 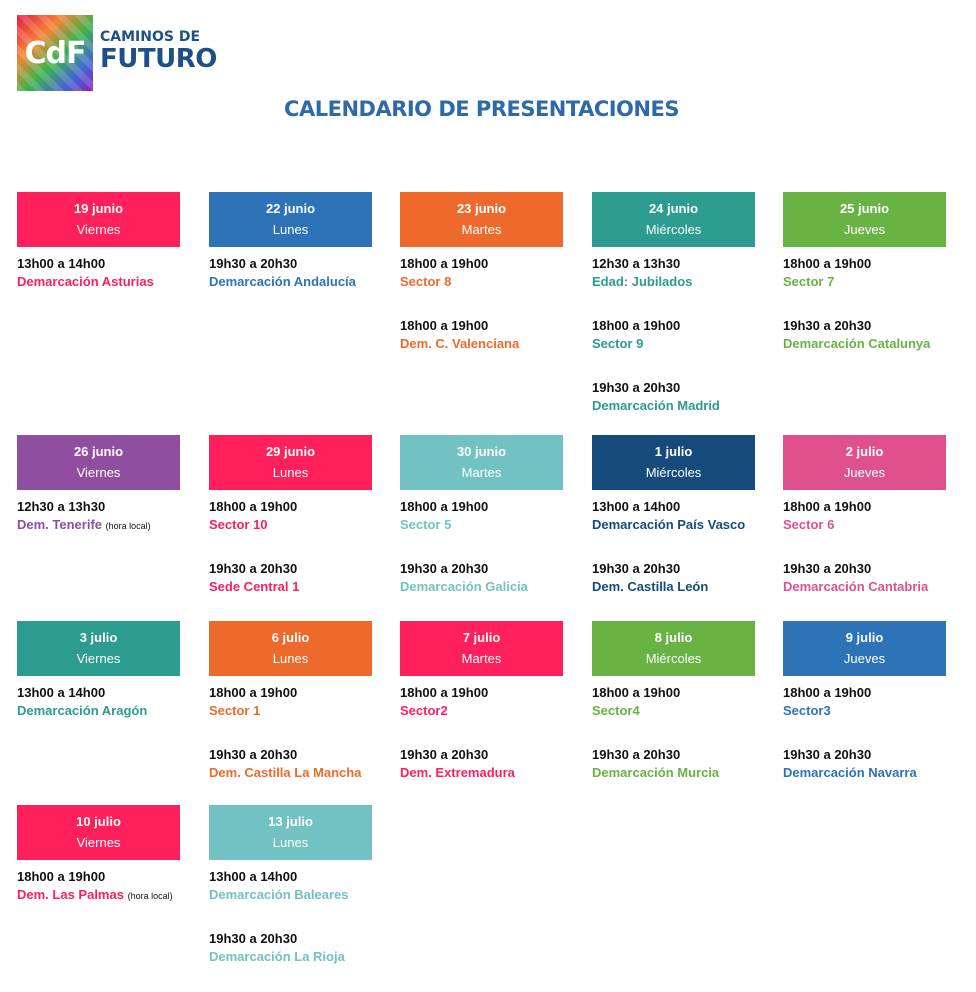 I want to click on slot-event-name: Dem. Castilla La Mancha, so click(x=285, y=772).